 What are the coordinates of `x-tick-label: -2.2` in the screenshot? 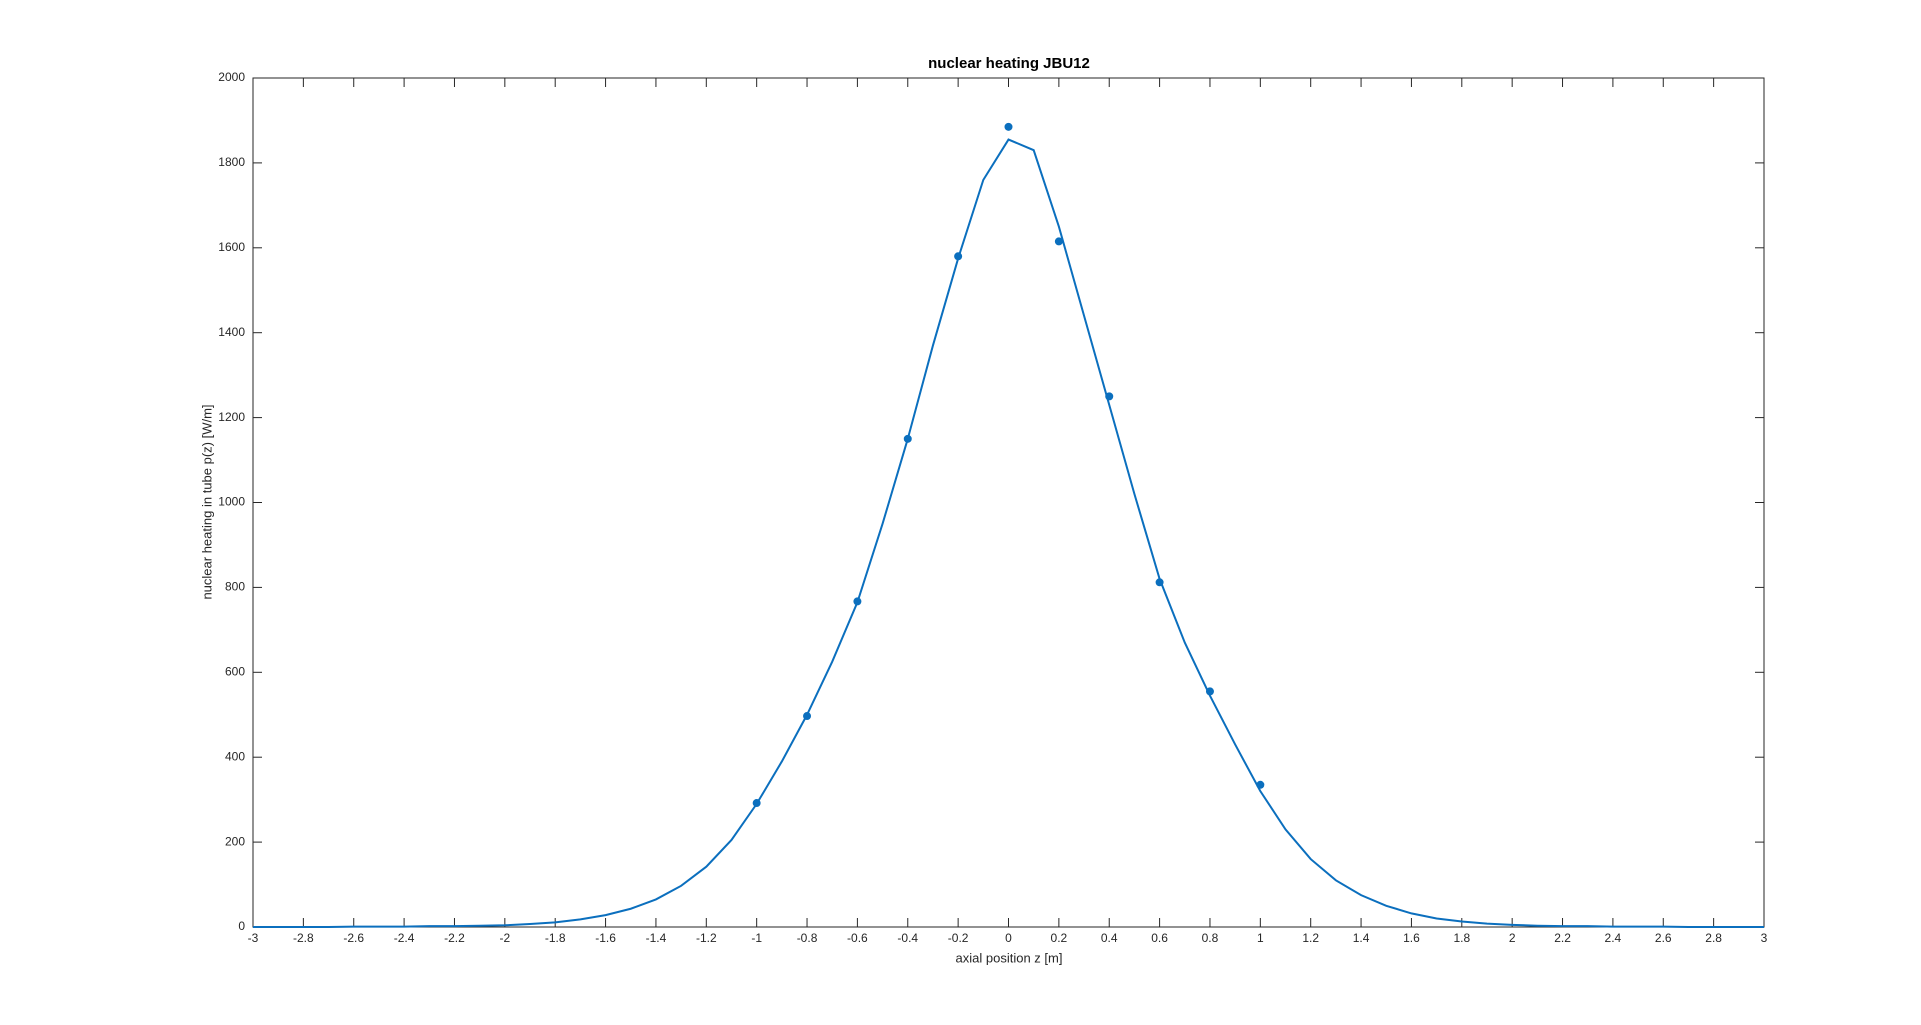 It's located at (454, 938).